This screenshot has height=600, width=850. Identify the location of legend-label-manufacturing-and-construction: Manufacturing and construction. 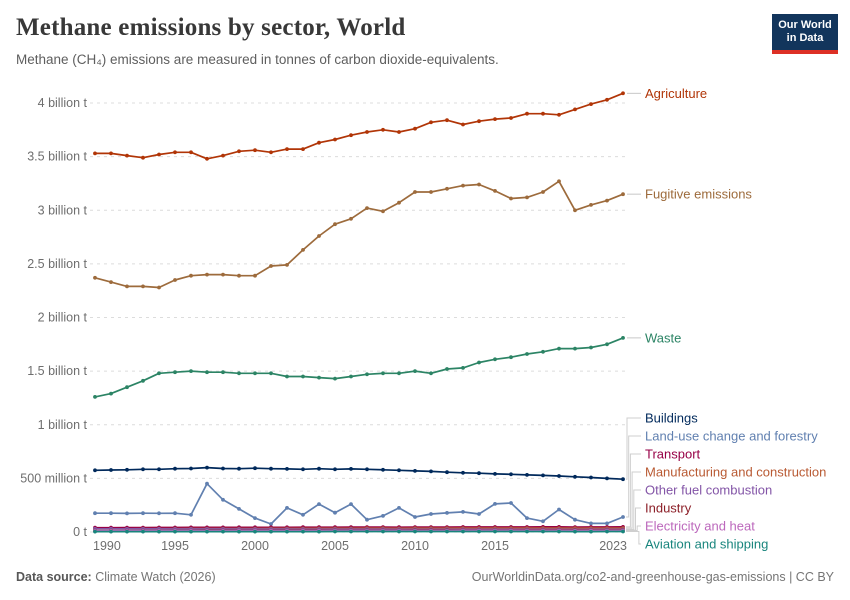
(735, 472).